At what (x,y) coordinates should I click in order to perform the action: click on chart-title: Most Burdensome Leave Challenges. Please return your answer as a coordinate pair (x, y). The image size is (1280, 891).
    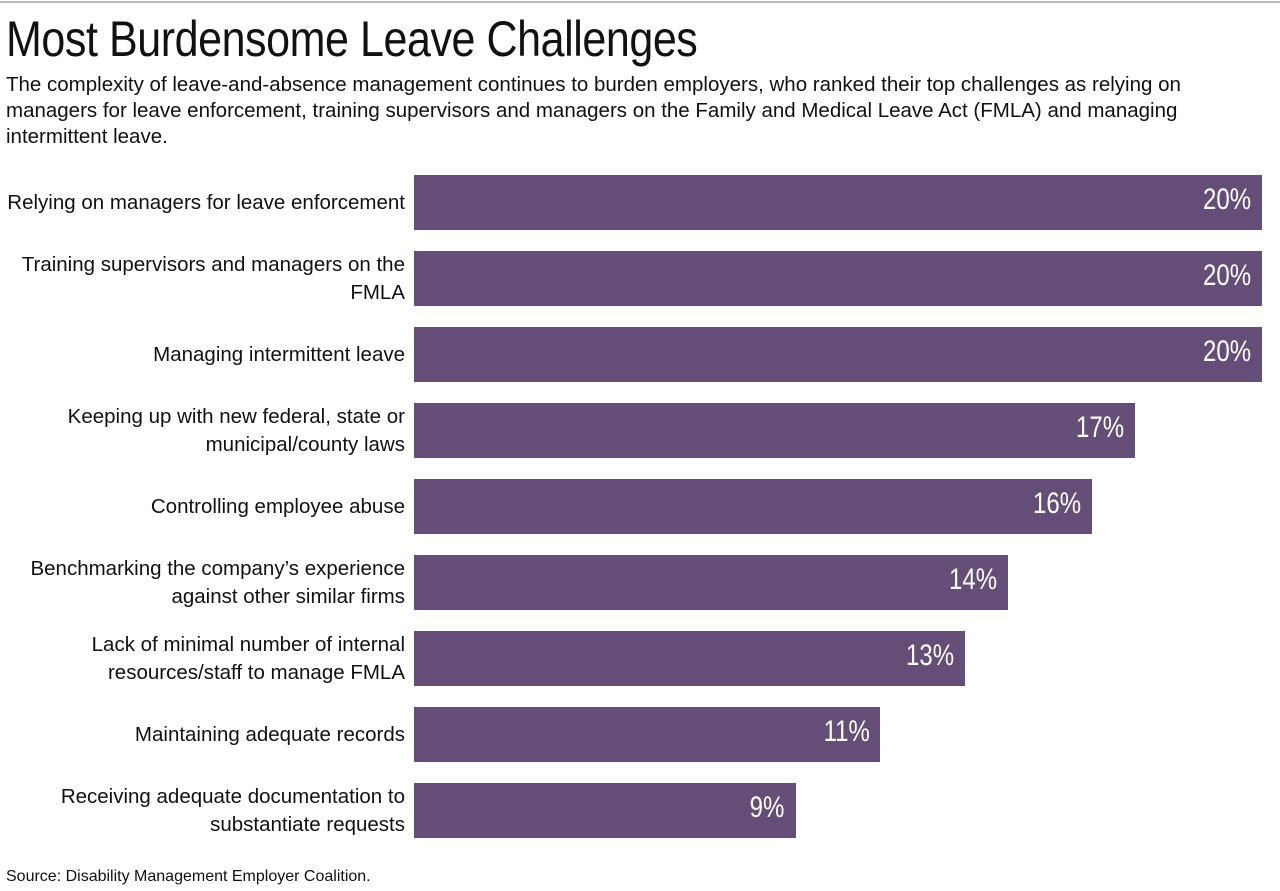
    Looking at the image, I should click on (352, 39).